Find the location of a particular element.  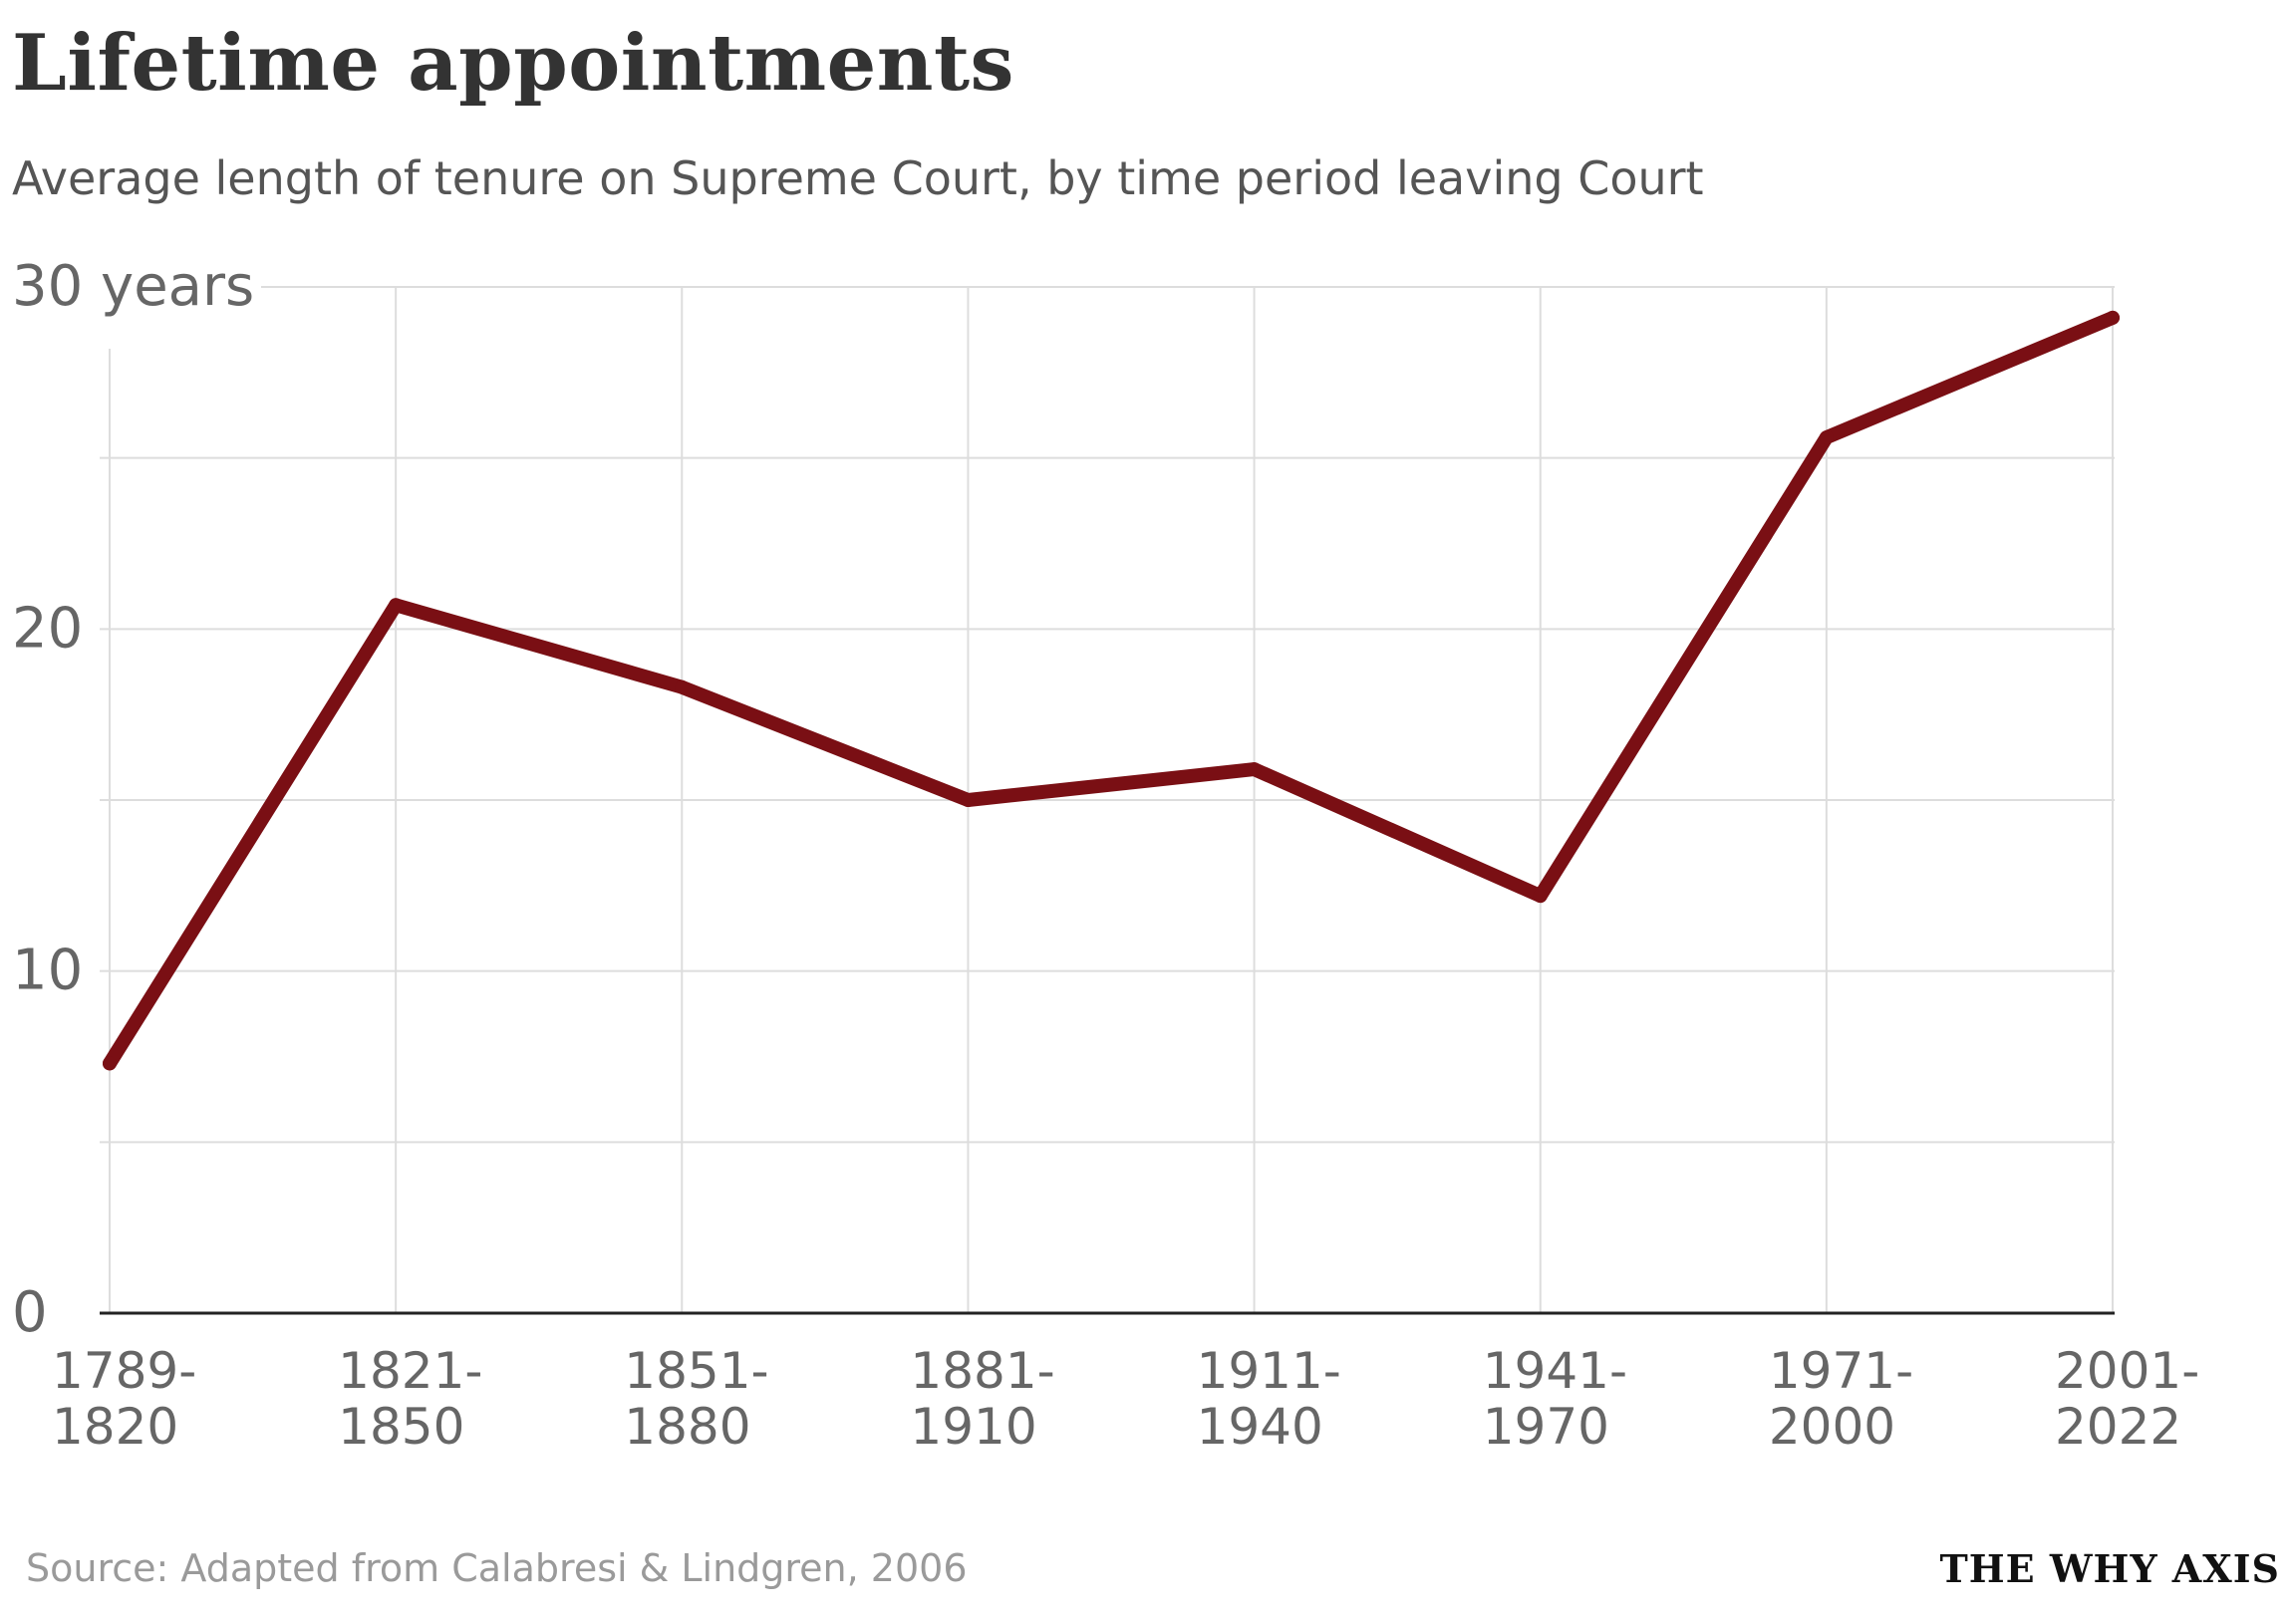

y-tick-labels: 0 10 20 30 years is located at coordinates (133, 800).